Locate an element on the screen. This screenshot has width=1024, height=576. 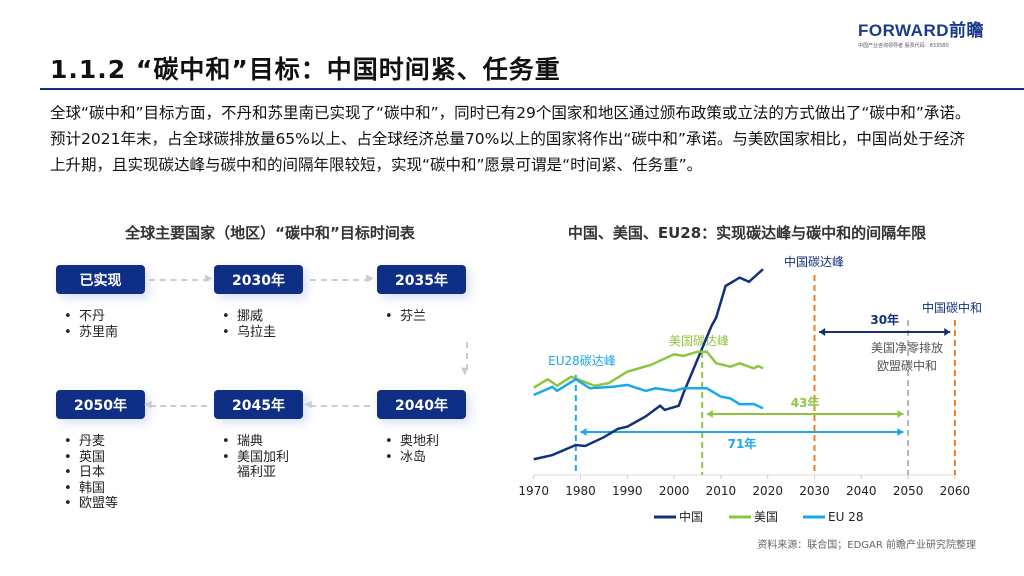
timeline-stage: 2035年 is located at coordinates (421, 279).